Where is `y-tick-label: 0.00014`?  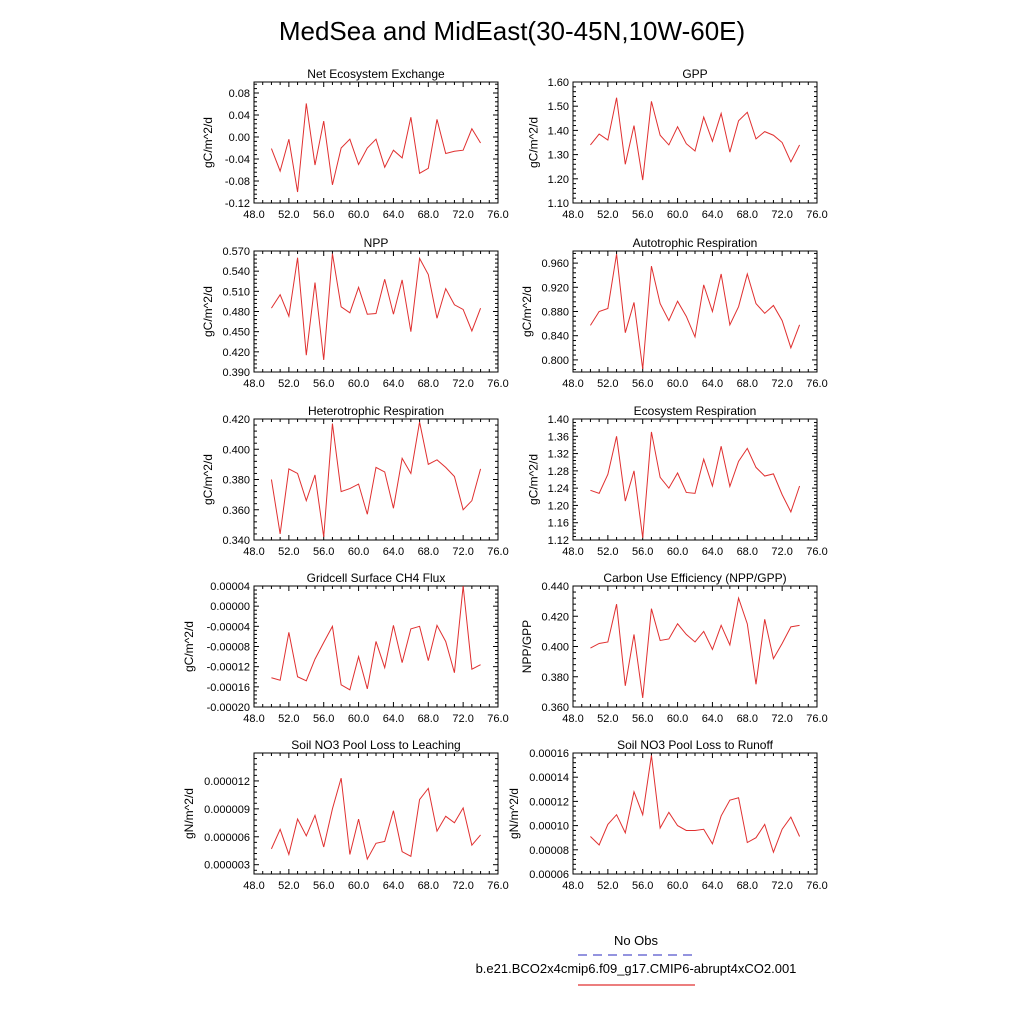
y-tick-label: 0.00014 is located at coordinates (549, 778).